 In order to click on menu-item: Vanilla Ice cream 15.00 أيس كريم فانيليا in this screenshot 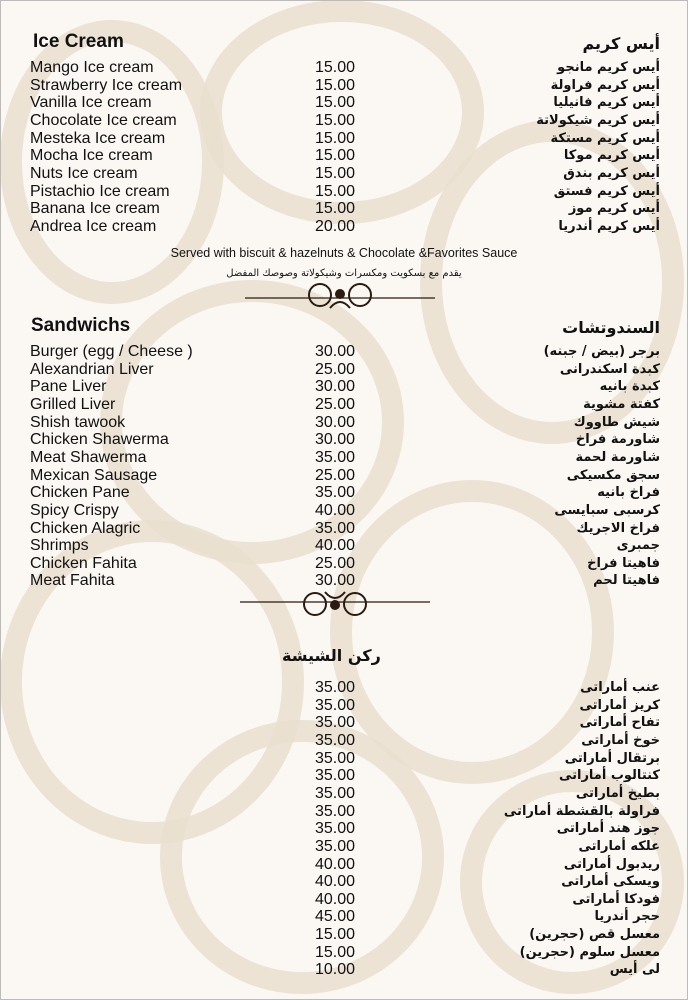, I will do `click(344, 103)`.